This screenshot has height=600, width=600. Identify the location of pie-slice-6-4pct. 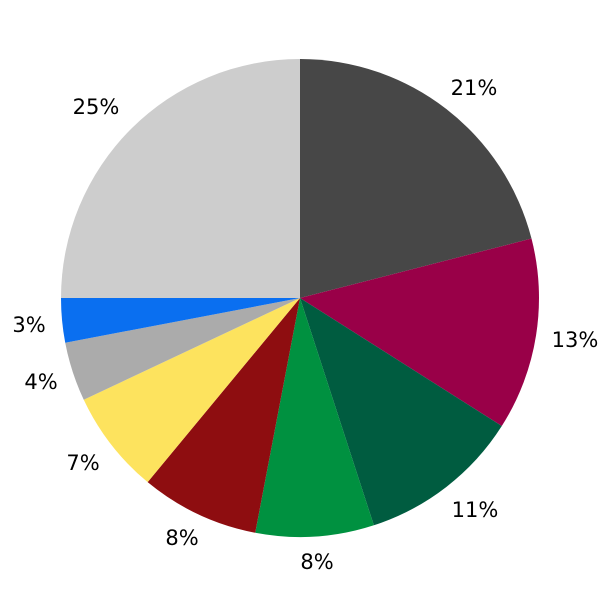
(182, 349).